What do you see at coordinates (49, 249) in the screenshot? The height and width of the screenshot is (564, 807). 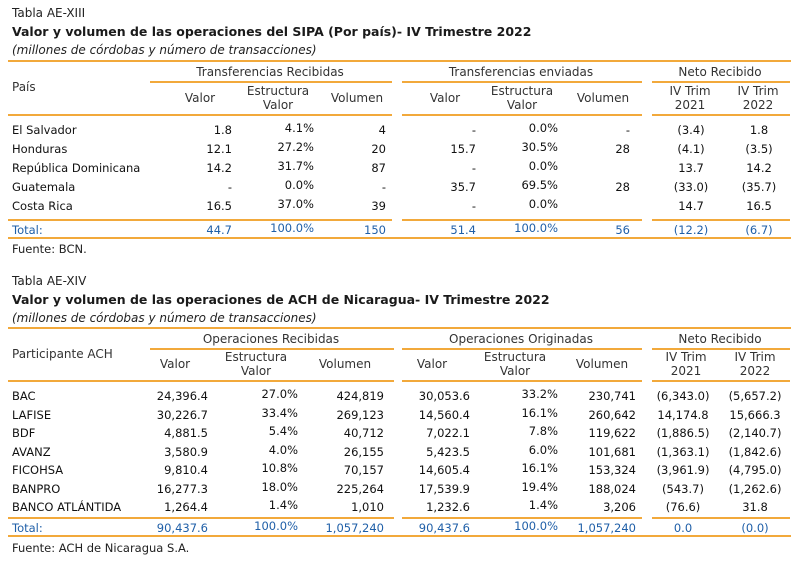 I see `table-source: Fuente: BCN.` at bounding box center [49, 249].